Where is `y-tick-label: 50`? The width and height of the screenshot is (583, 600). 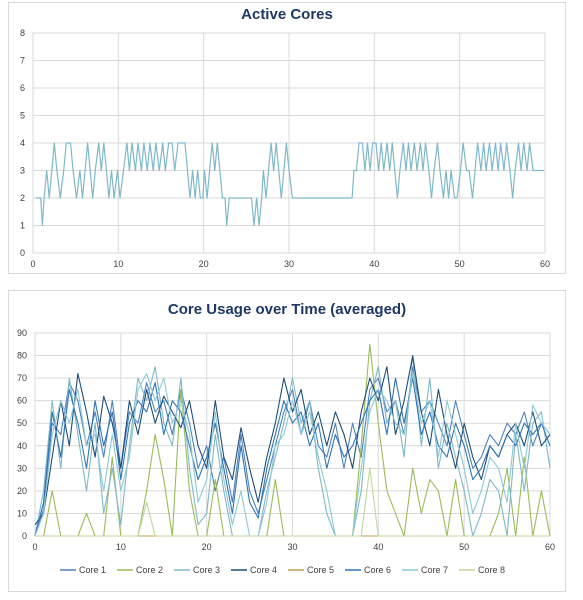
y-tick-label: 50 is located at coordinates (22, 423).